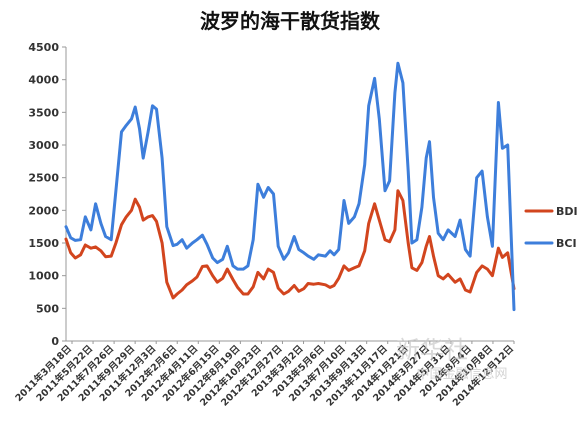 This screenshot has width=580, height=424. What do you see at coordinates (432, 350) in the screenshot?
I see `watermark-logo: 新华社` at bounding box center [432, 350].